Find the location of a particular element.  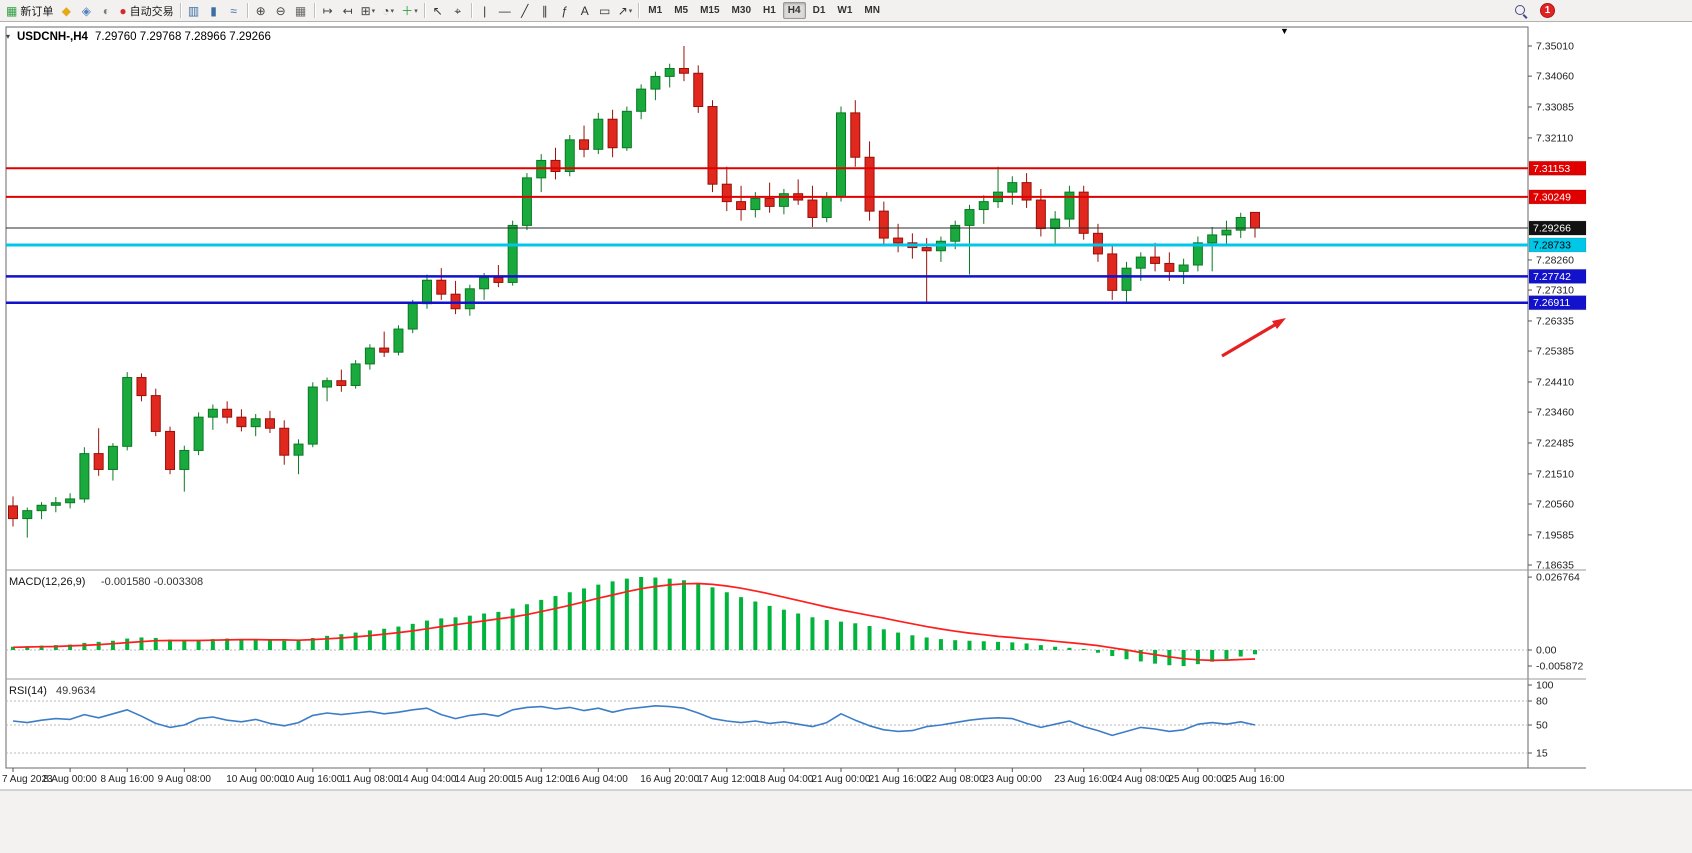

candle-chart-button: ▮ is located at coordinates (214, 11).